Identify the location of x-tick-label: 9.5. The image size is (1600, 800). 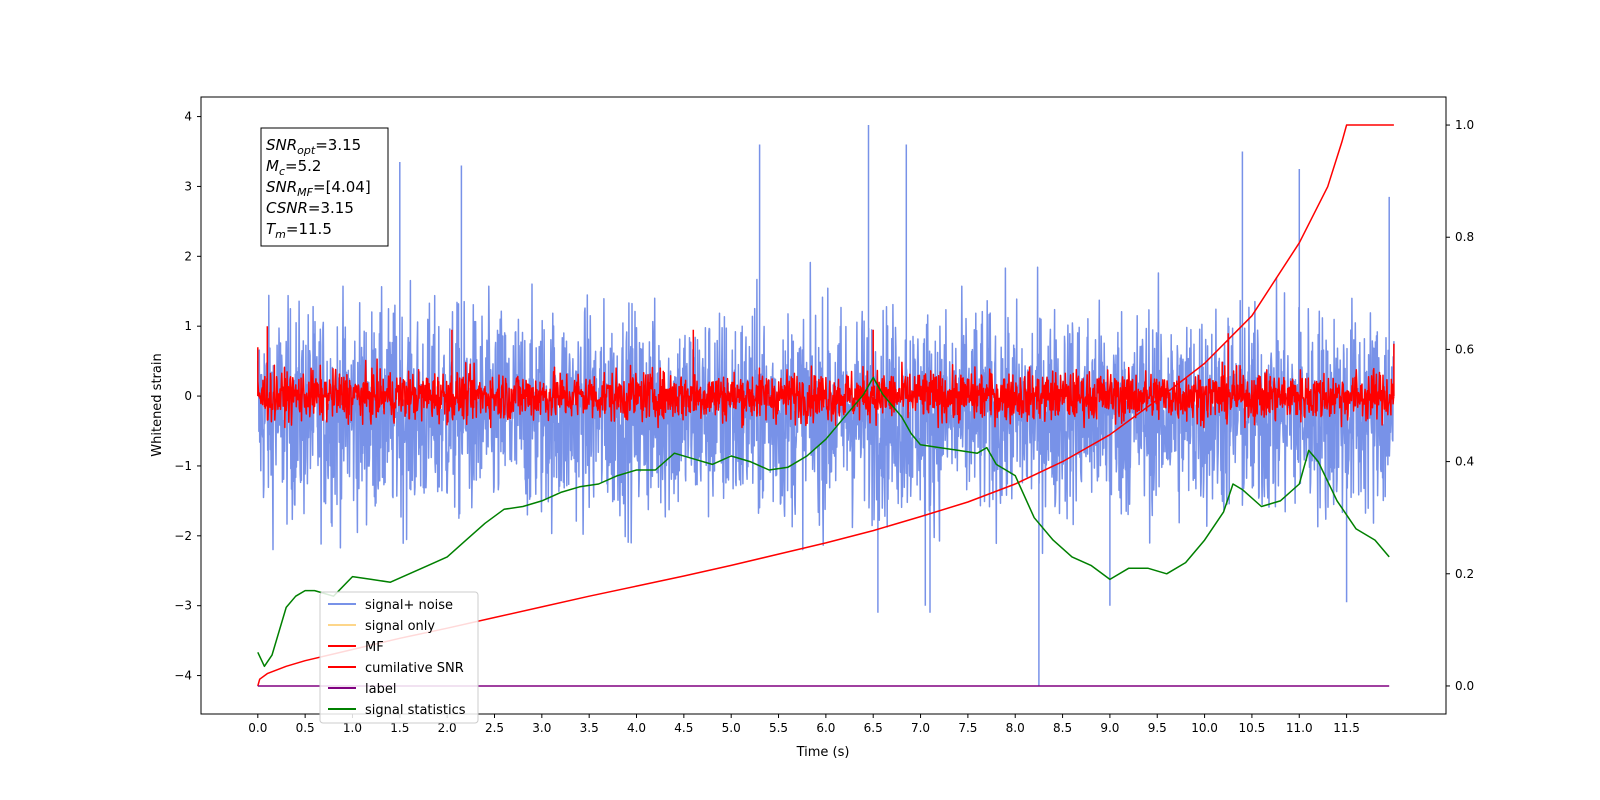
(1157, 728).